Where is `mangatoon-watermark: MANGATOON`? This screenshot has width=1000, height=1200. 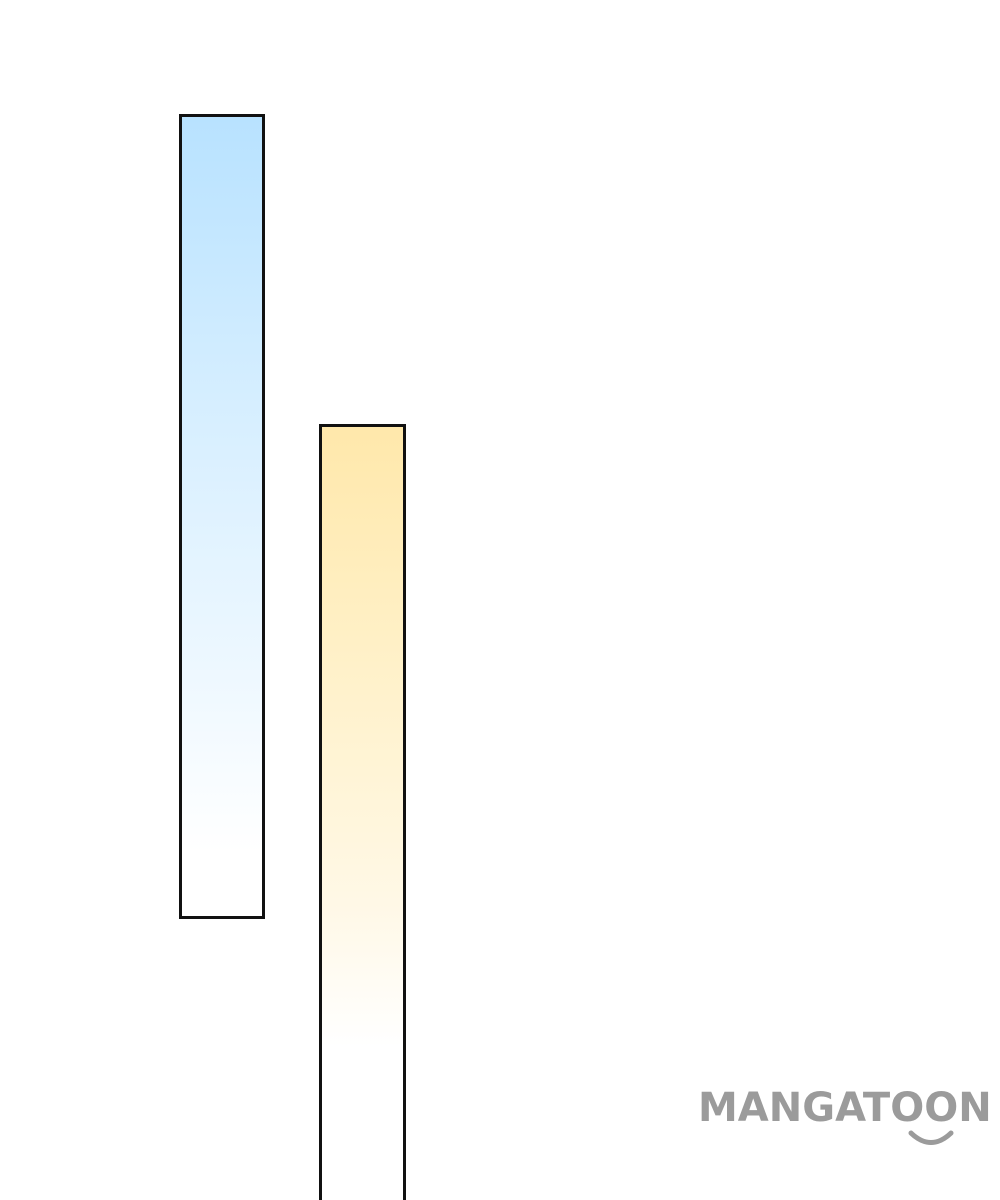 mangatoon-watermark: MANGATOON is located at coordinates (849, 1119).